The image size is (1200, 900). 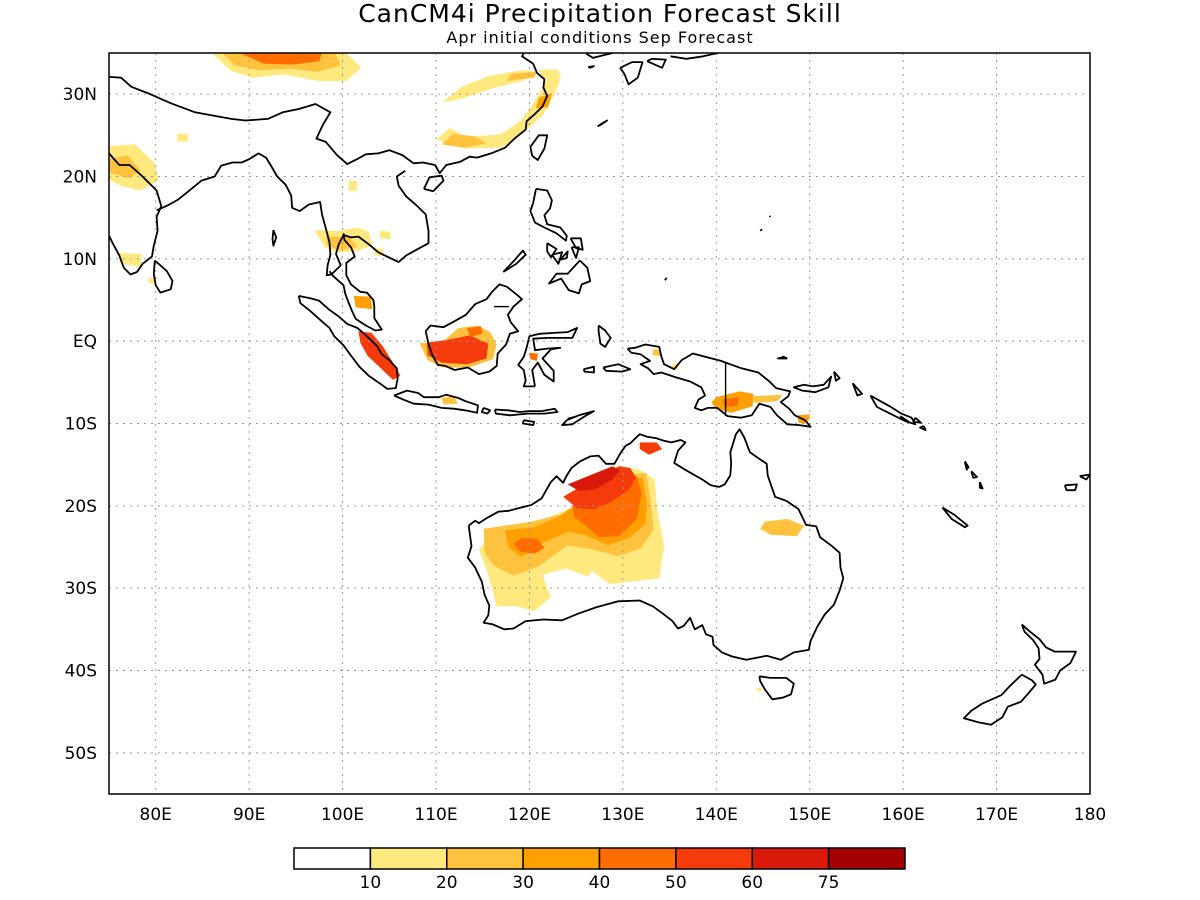 What do you see at coordinates (435, 815) in the screenshot?
I see `longitude-label: 110E` at bounding box center [435, 815].